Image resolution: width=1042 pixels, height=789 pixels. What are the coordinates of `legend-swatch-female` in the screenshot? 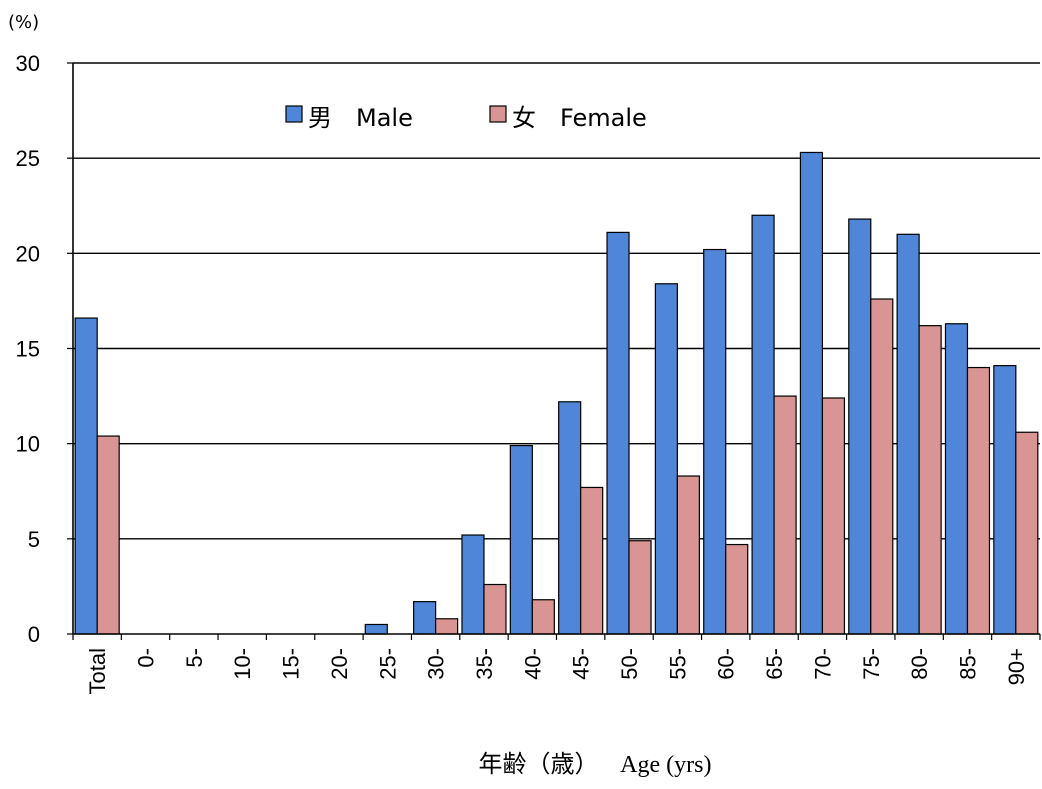 It's located at (498, 114).